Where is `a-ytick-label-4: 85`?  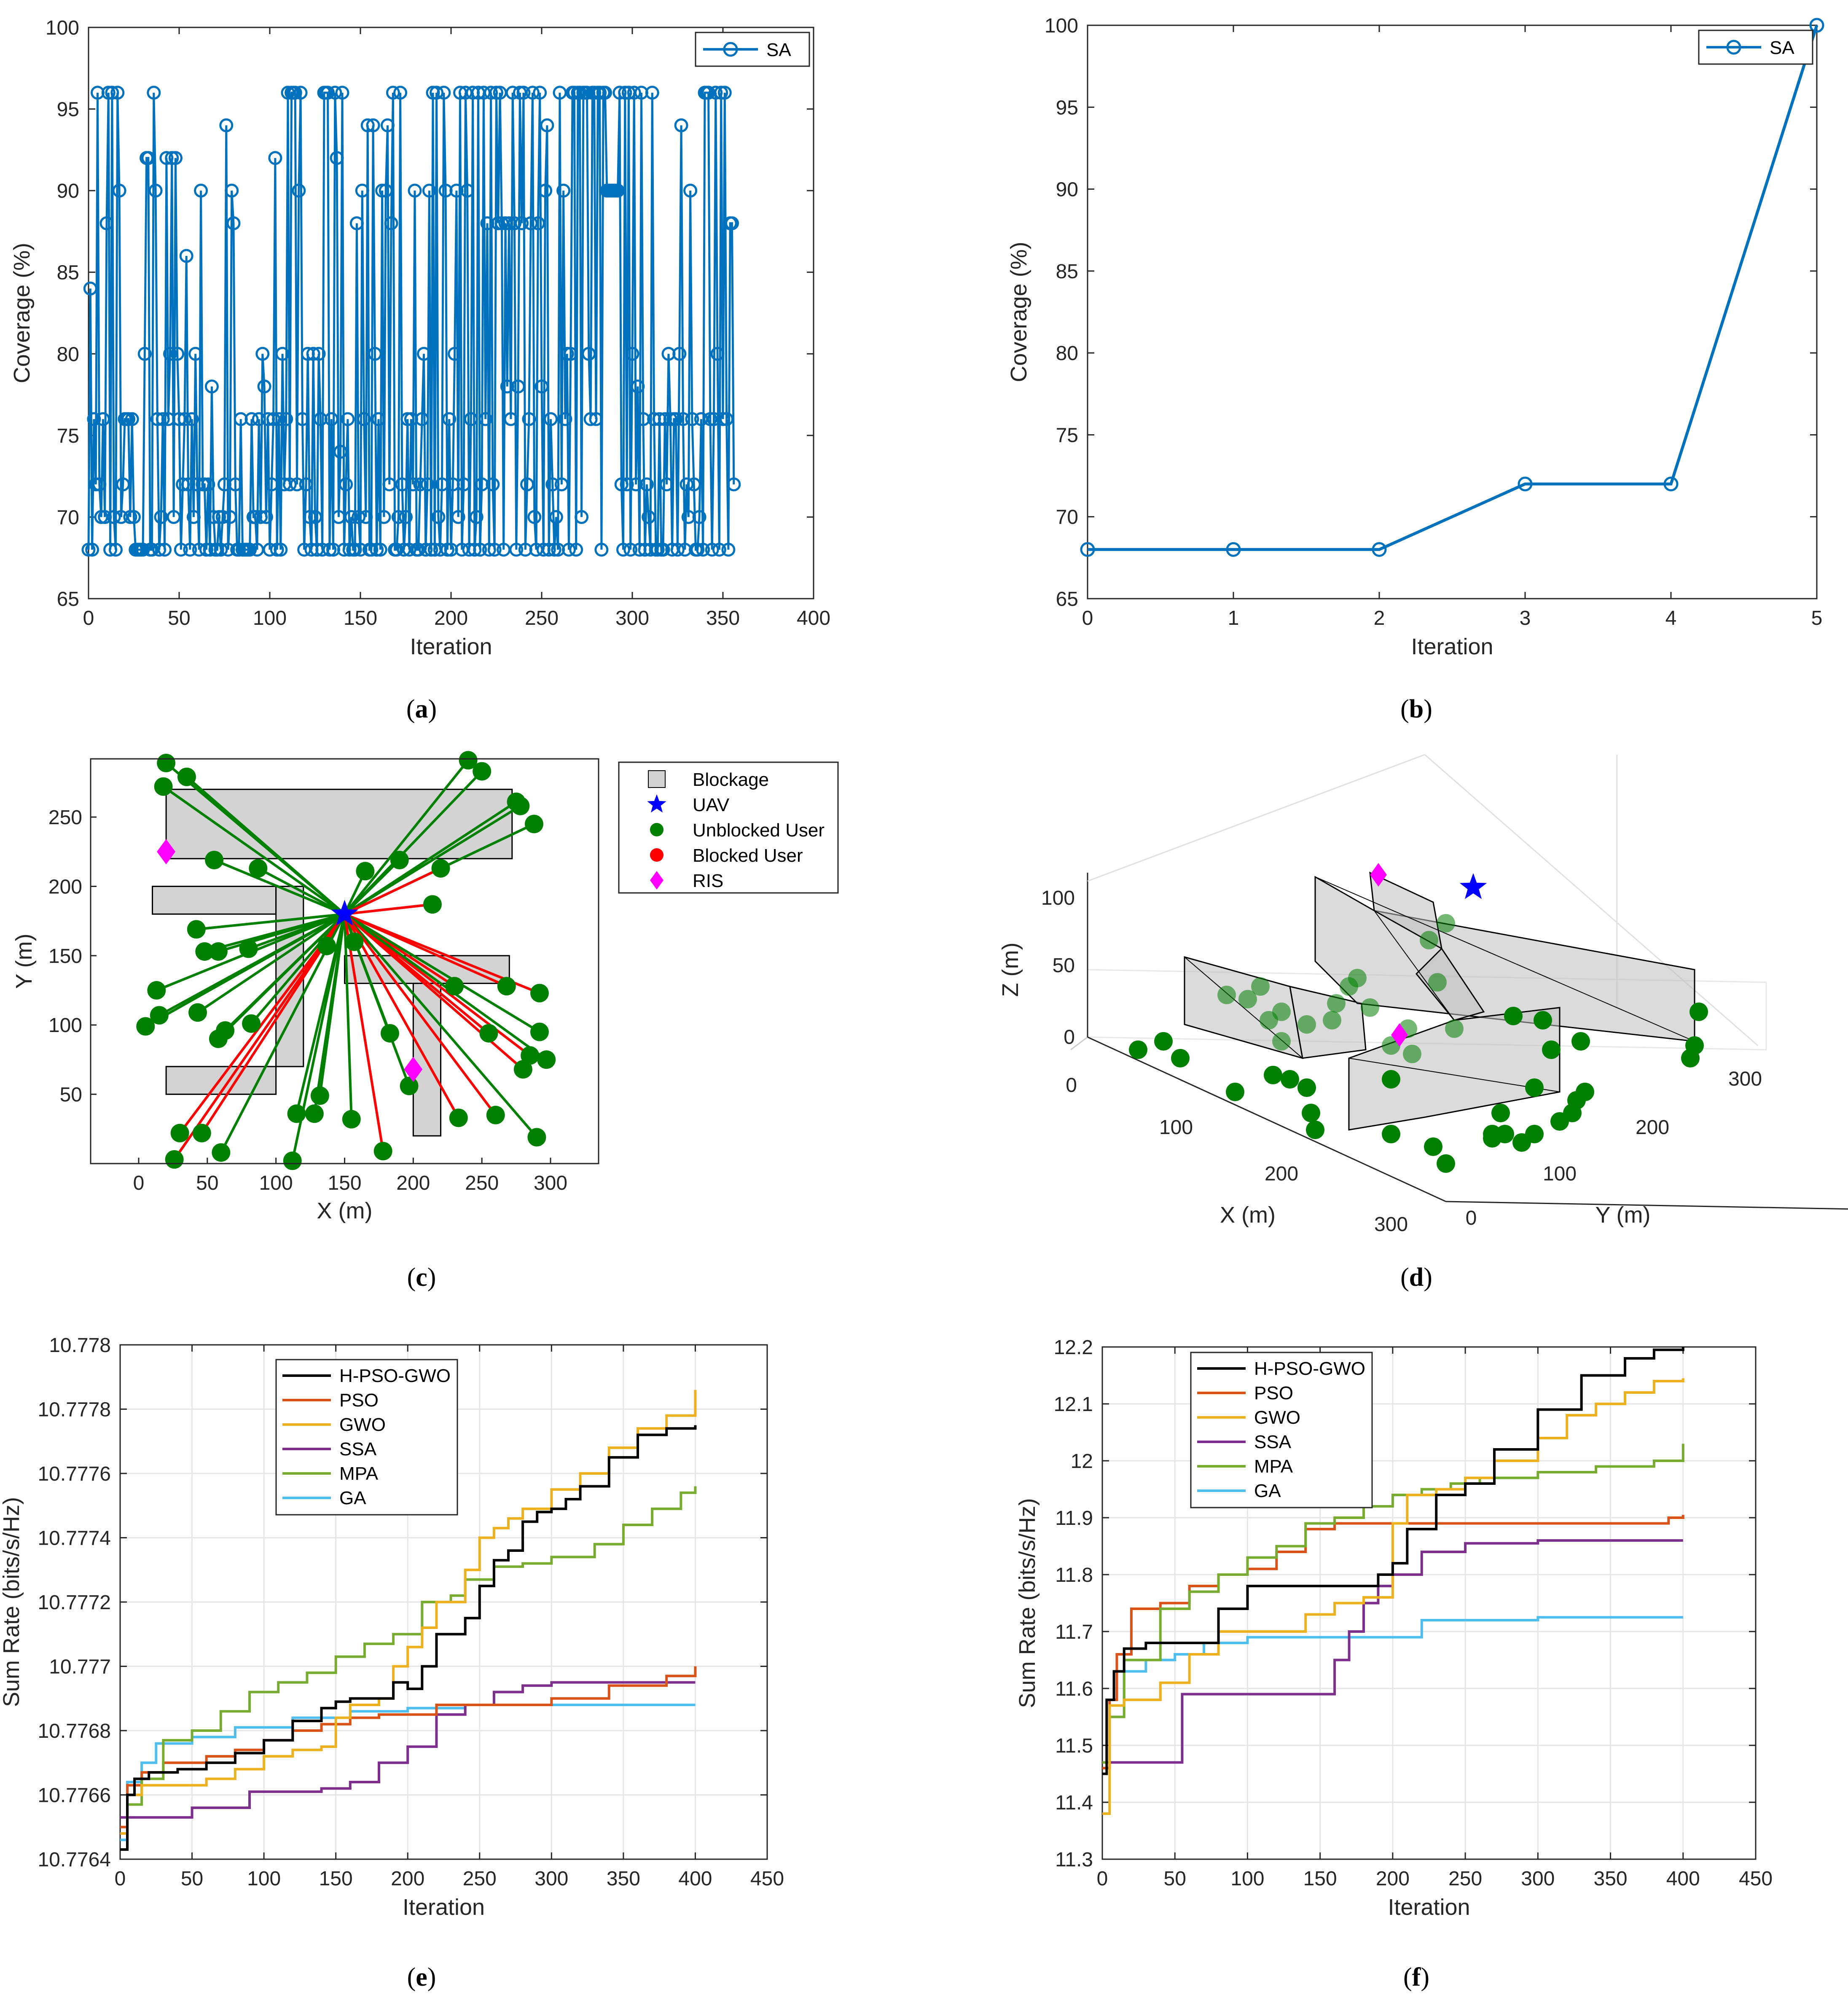
a-ytick-label-4: 85 is located at coordinates (68, 273).